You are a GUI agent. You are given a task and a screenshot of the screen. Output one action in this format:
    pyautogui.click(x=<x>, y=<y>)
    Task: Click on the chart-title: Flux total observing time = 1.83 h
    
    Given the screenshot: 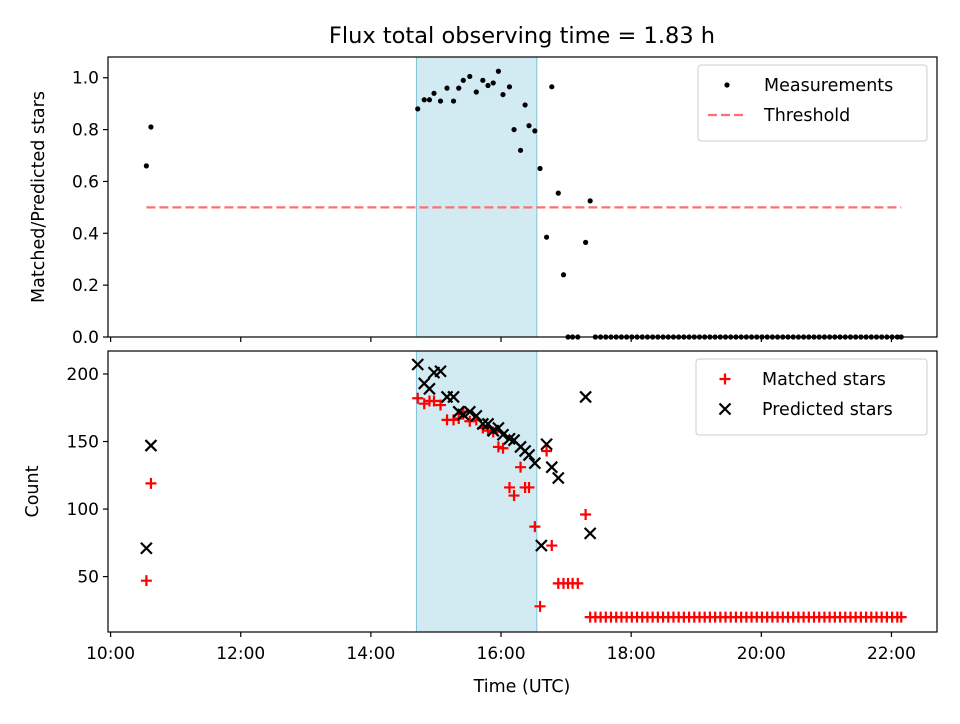 What is the action you would take?
    pyautogui.click(x=522, y=36)
    